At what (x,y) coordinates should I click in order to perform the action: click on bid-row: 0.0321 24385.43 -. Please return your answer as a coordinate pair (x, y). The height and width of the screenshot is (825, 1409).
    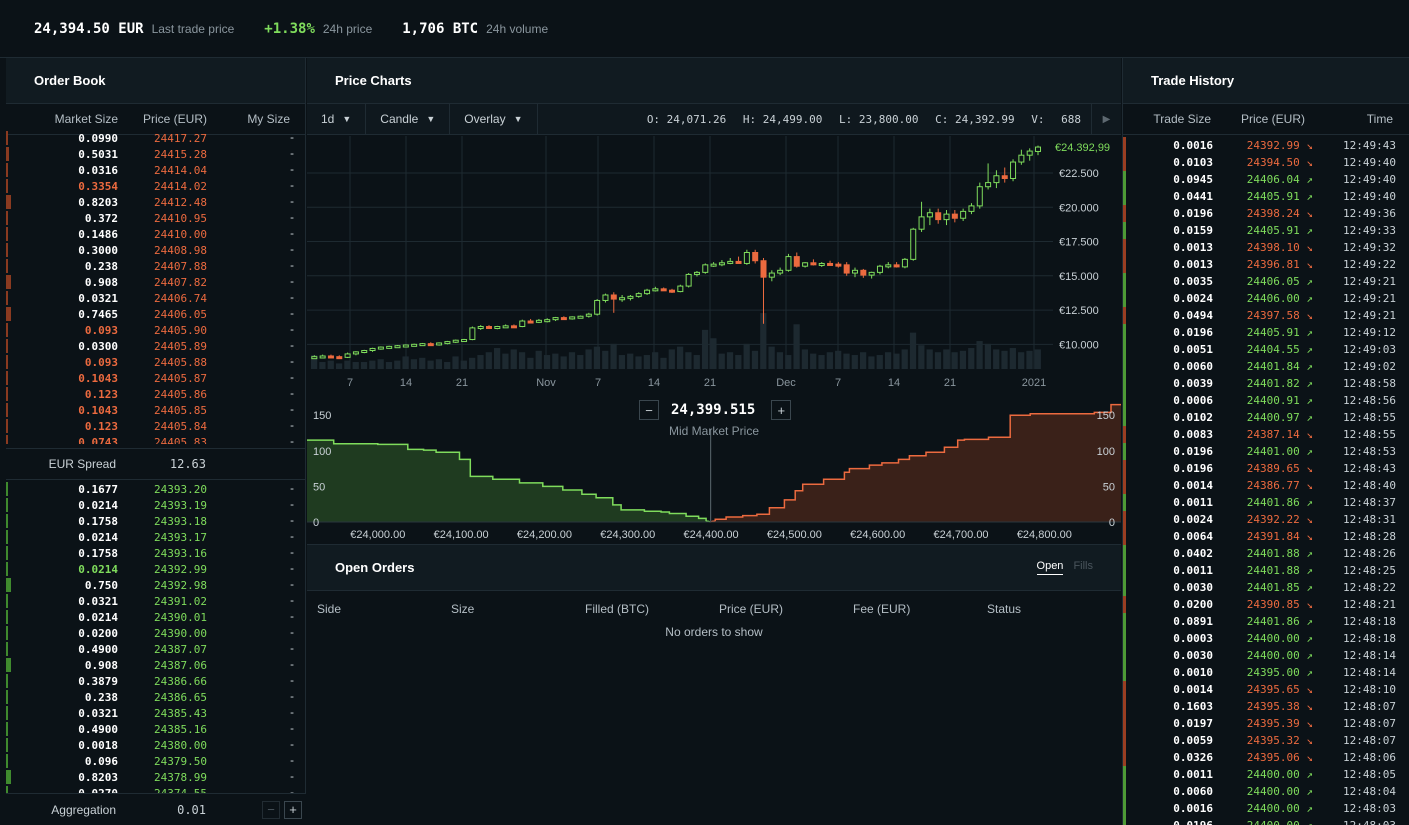
    Looking at the image, I should click on (155, 713).